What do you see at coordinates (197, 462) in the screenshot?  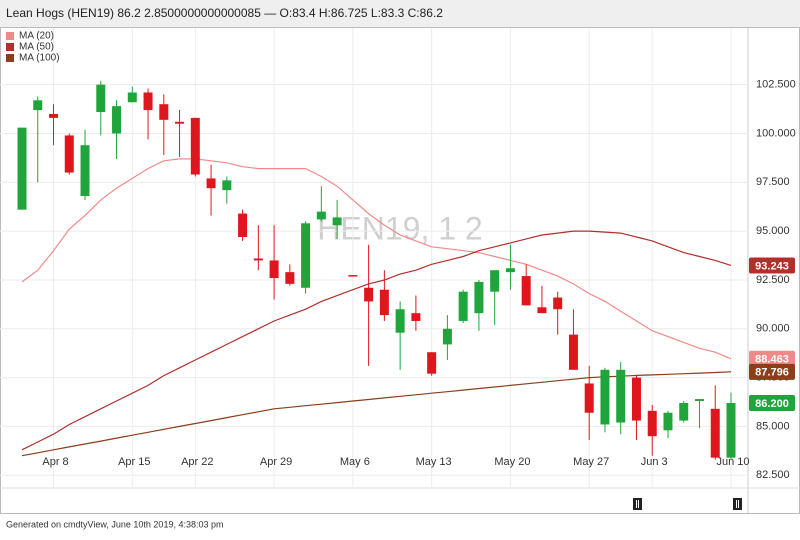 I see `x-tick-label: Apr 22` at bounding box center [197, 462].